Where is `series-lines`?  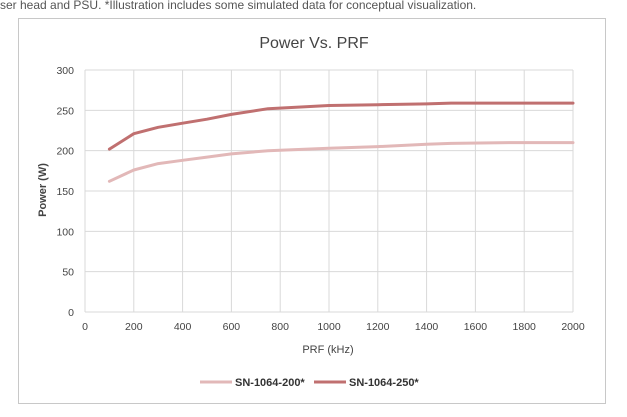
series-lines is located at coordinates (341, 142).